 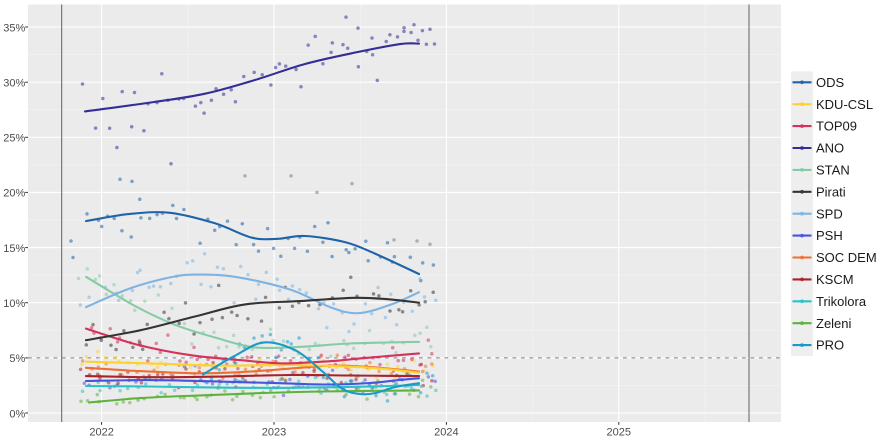 What do you see at coordinates (17, 359) in the screenshot?
I see `svg-text: 5%` at bounding box center [17, 359].